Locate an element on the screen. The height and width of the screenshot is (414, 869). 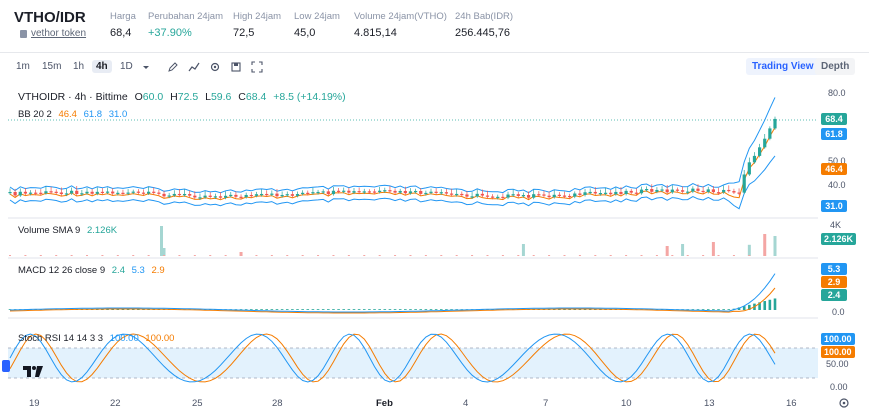
x-label: 4 is located at coordinates (466, 403).